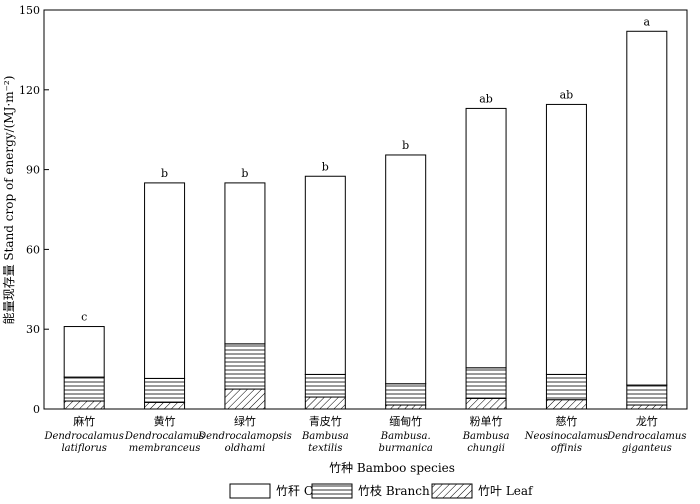  I want to click on category-label-latin: Neosinocalamus, so click(566, 436).